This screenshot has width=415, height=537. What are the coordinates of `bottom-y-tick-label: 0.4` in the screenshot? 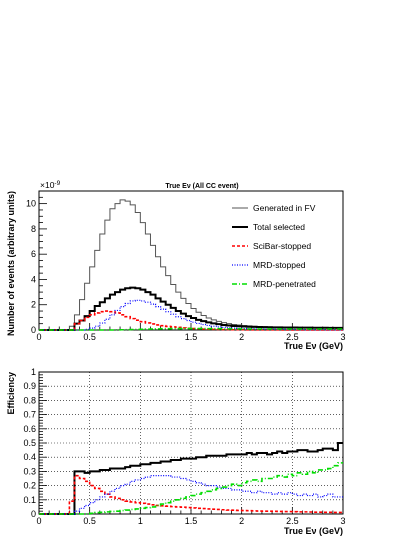 It's located at (29, 457).